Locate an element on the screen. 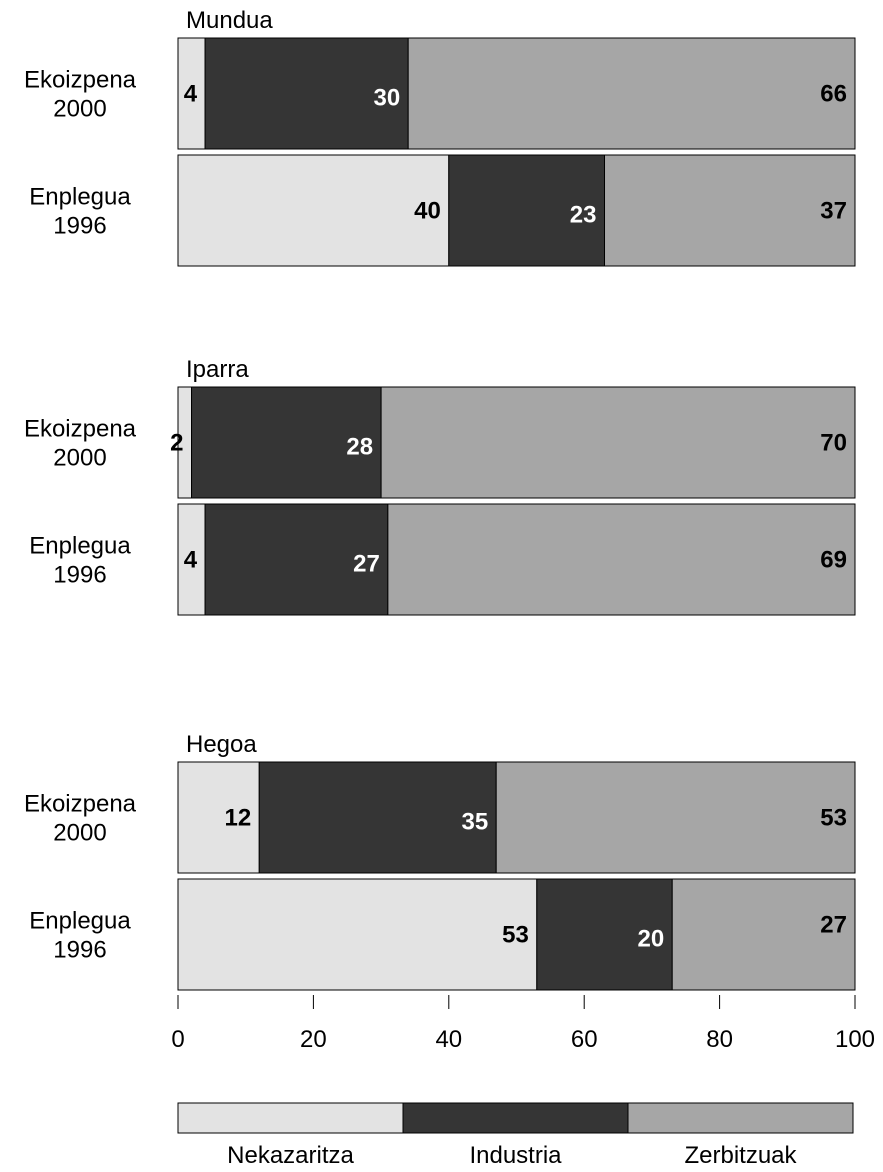 The height and width of the screenshot is (1172, 883). bar-row: Ekoizpena 2000 12 35 53 is located at coordinates (440, 817).